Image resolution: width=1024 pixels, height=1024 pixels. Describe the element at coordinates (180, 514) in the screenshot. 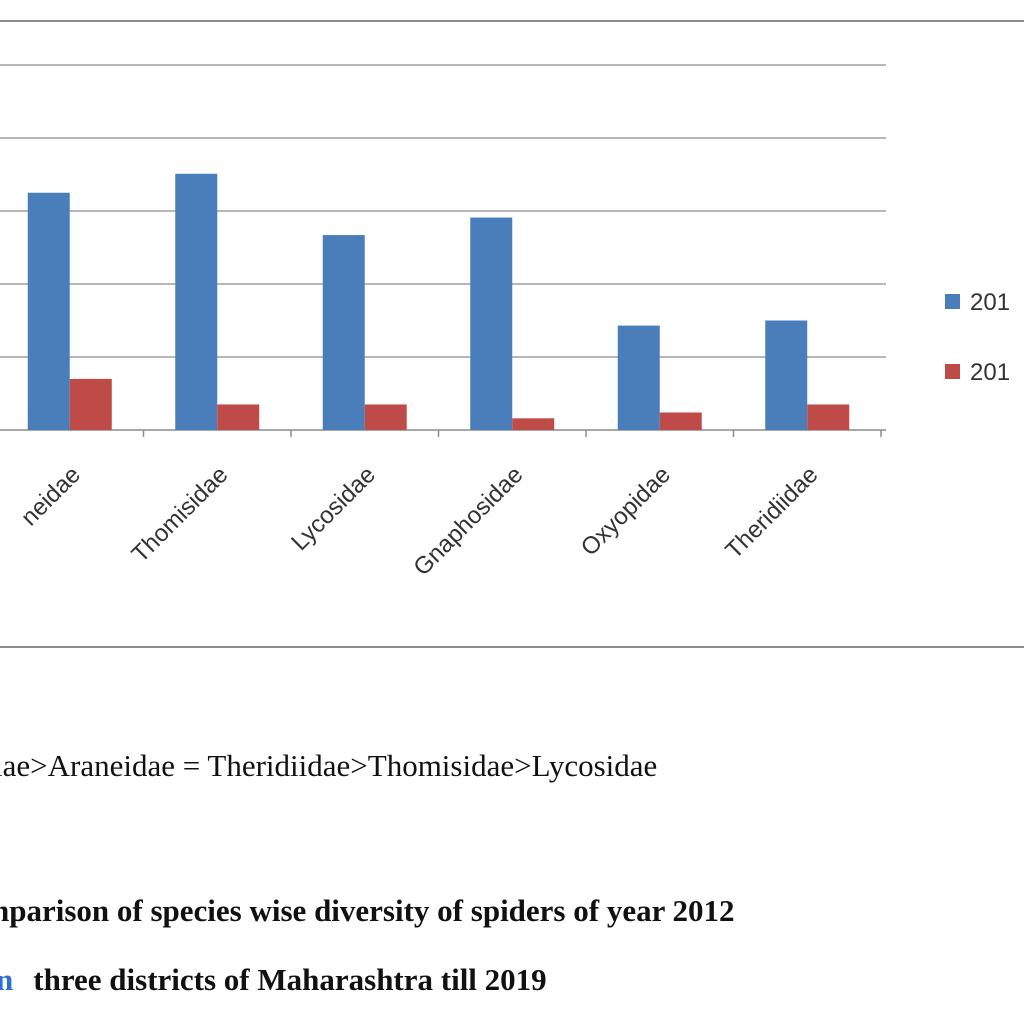

I see `x-tick-label: Thomisidae` at that location.